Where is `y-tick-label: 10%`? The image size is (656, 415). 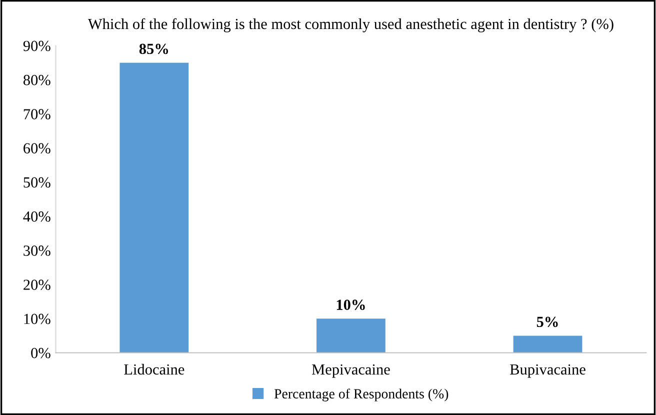 y-tick-label: 10% is located at coordinates (37, 319).